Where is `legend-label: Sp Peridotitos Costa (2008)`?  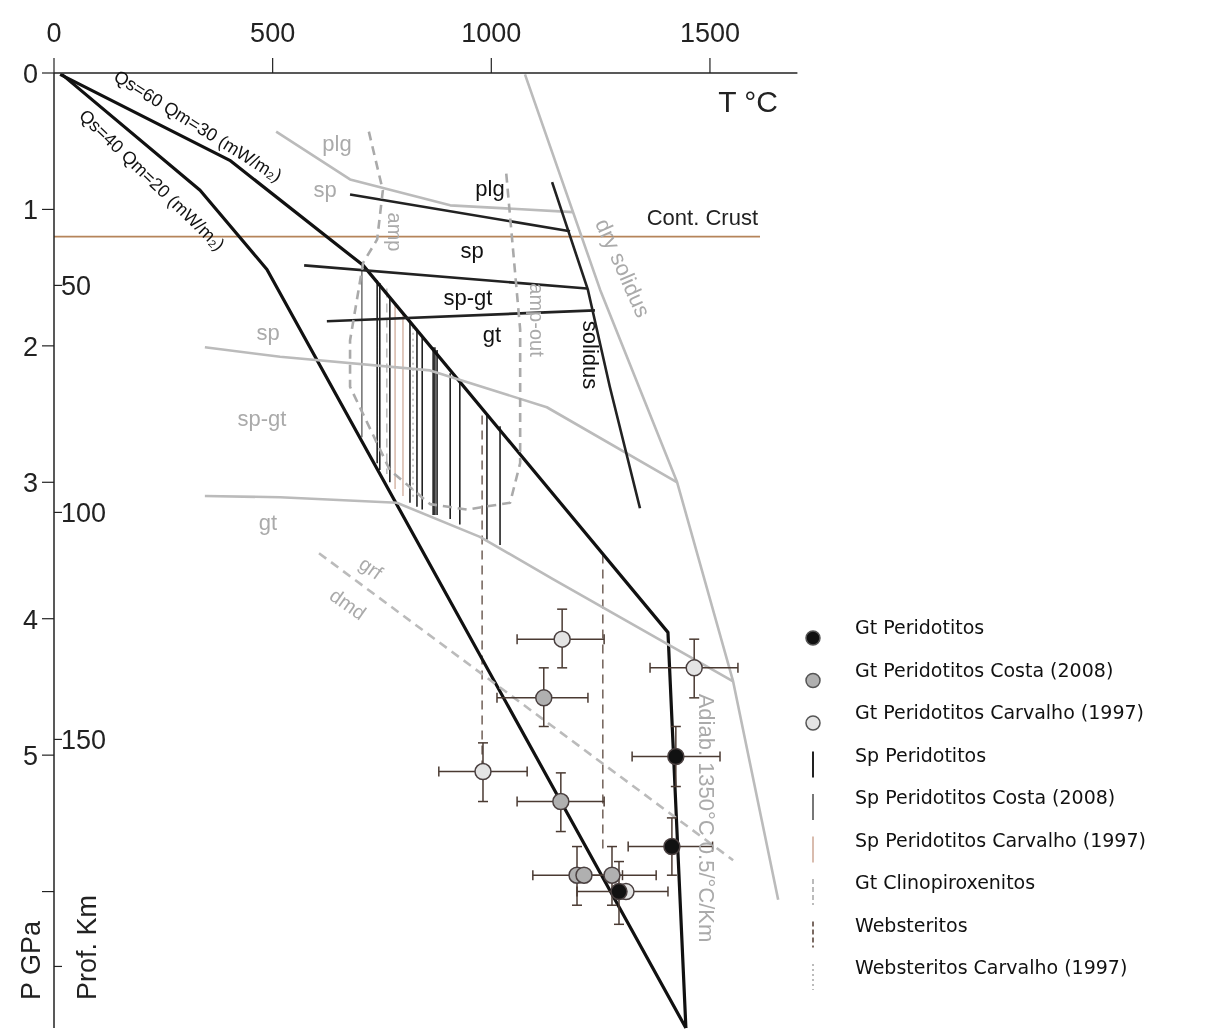
legend-label: Sp Peridotitos Costa (2008) is located at coordinates (985, 797).